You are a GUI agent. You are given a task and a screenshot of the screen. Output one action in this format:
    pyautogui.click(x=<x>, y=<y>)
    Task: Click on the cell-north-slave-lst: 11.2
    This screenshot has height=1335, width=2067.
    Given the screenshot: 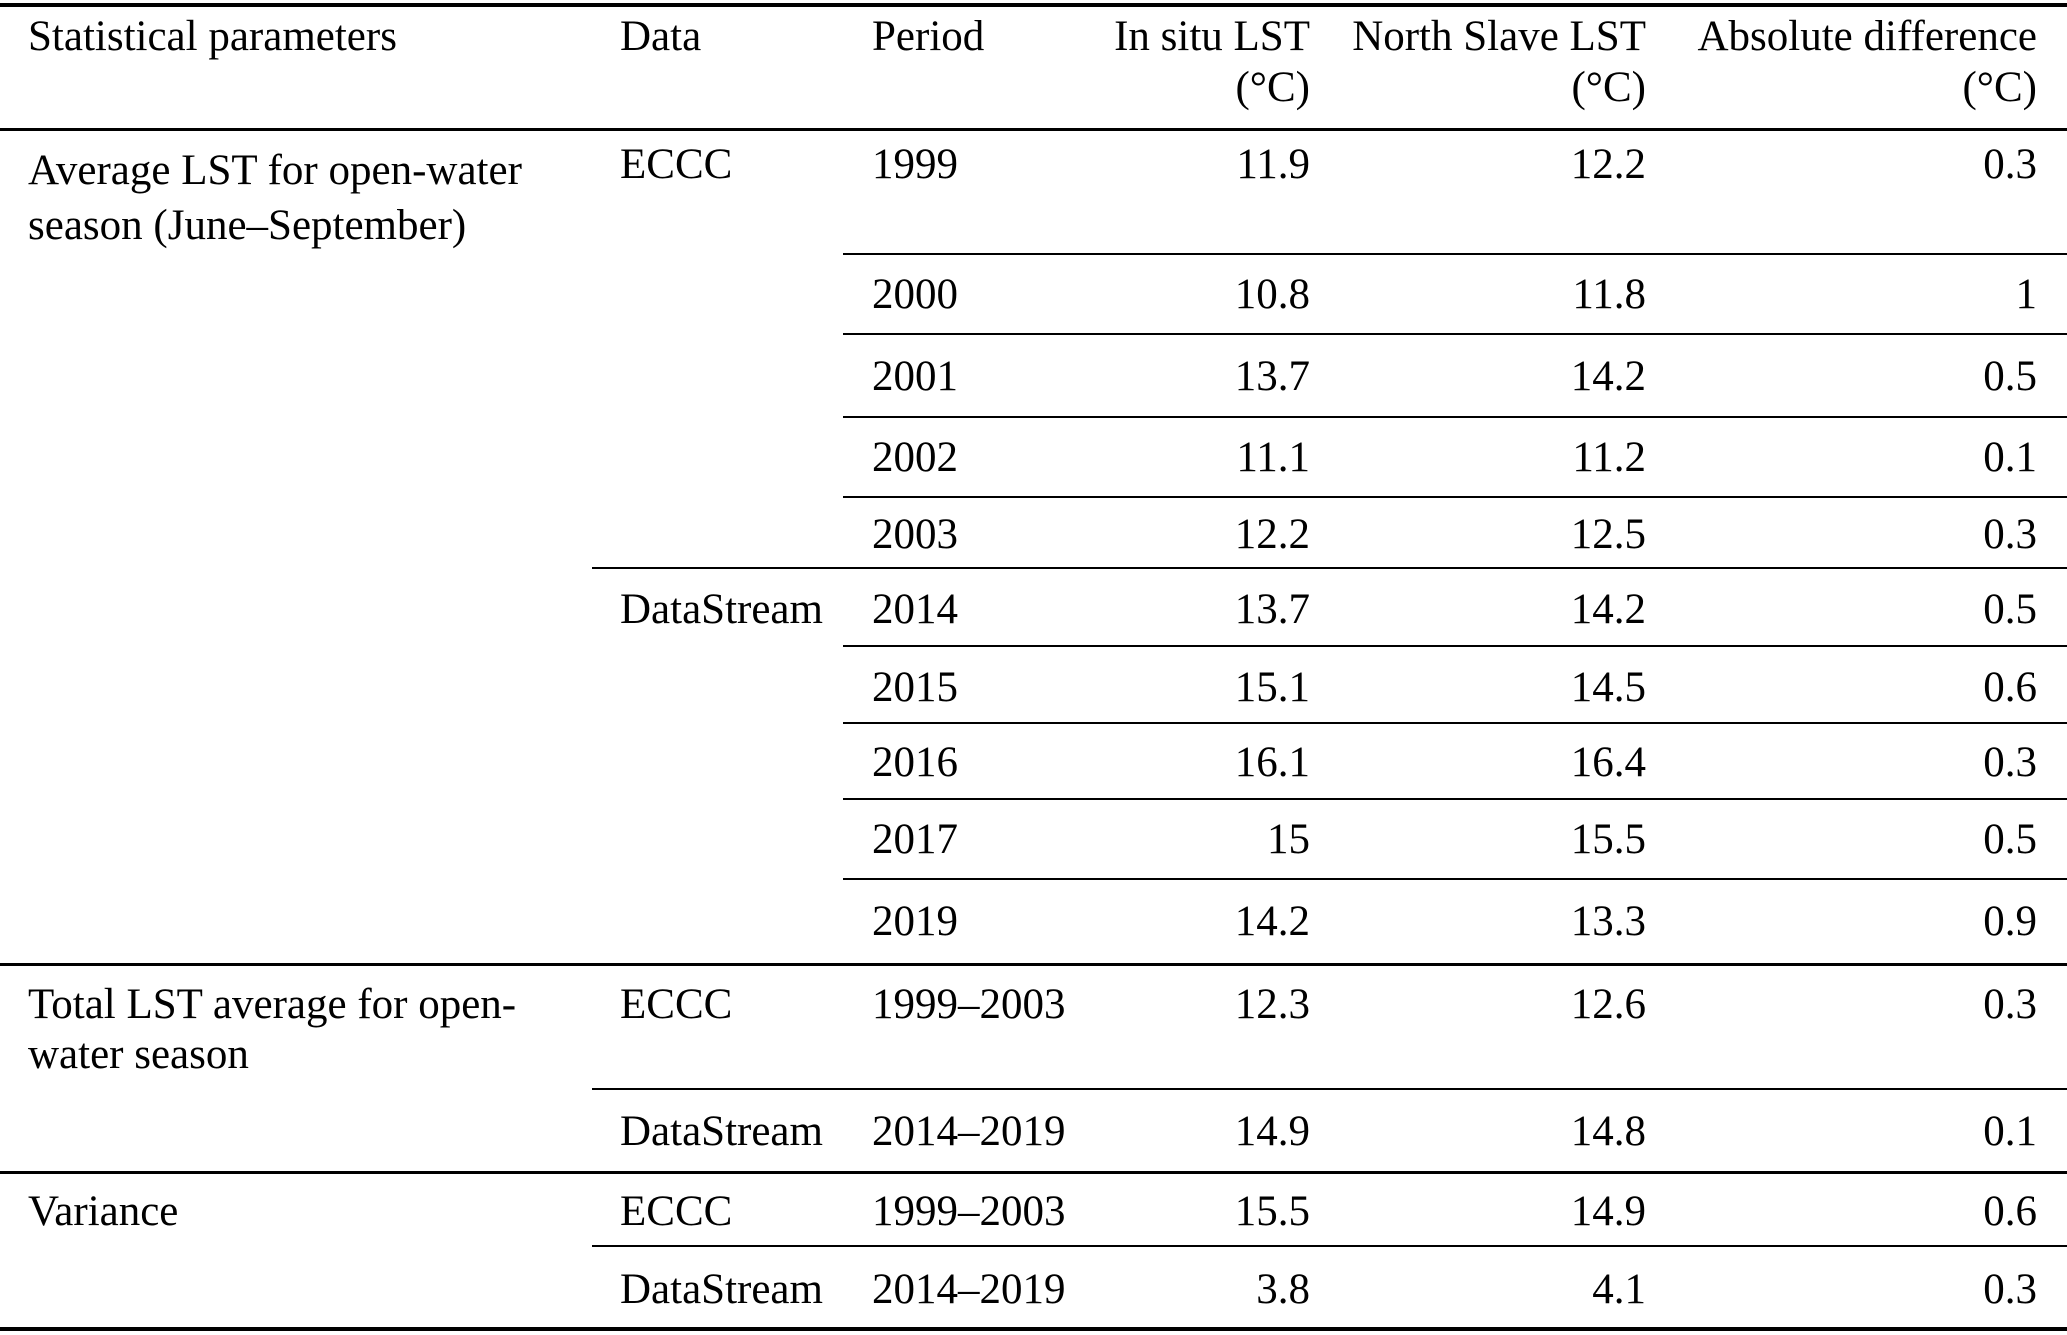 What is the action you would take?
    pyautogui.click(x=1609, y=457)
    